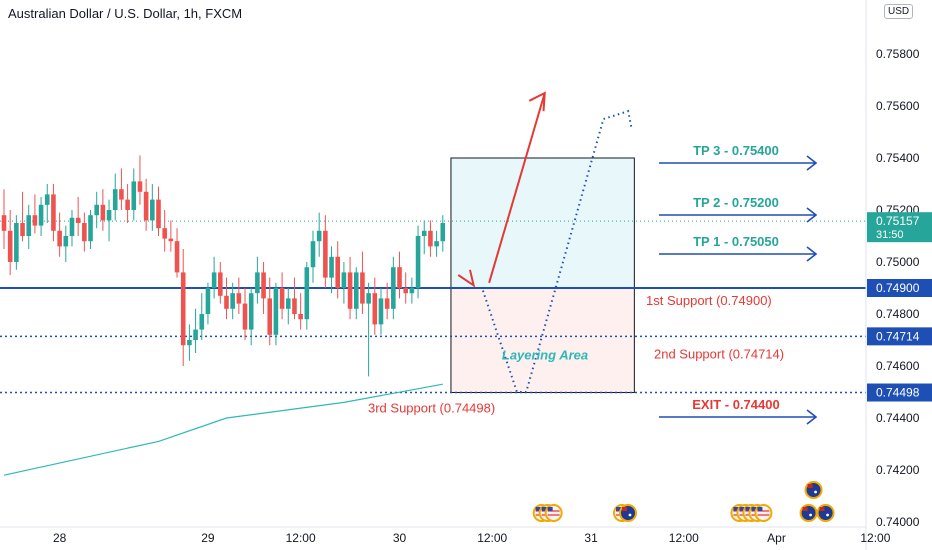 This screenshot has width=932, height=550. What do you see at coordinates (898, 158) in the screenshot?
I see `y-tick-label: 0.75400` at bounding box center [898, 158].